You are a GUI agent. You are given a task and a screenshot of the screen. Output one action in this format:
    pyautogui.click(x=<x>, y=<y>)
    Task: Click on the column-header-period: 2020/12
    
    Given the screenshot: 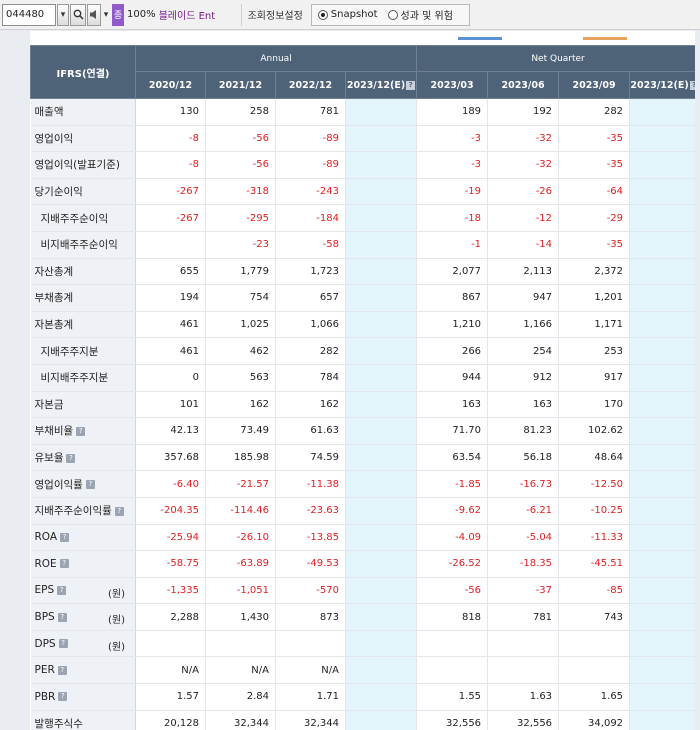 What is the action you would take?
    pyautogui.click(x=170, y=85)
    